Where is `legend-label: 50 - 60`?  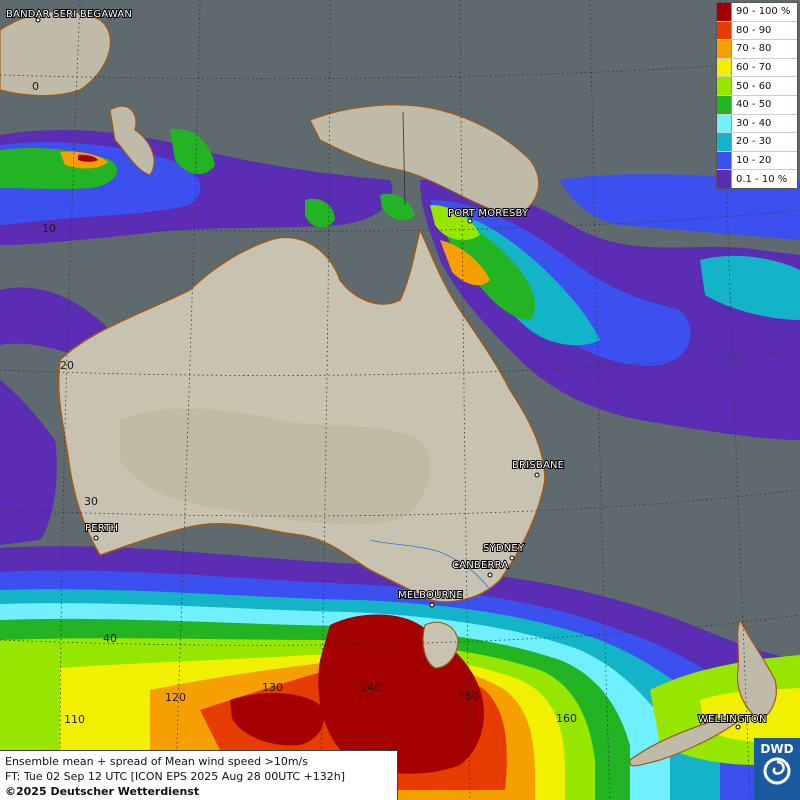
legend-label: 50 - 60 is located at coordinates (754, 86).